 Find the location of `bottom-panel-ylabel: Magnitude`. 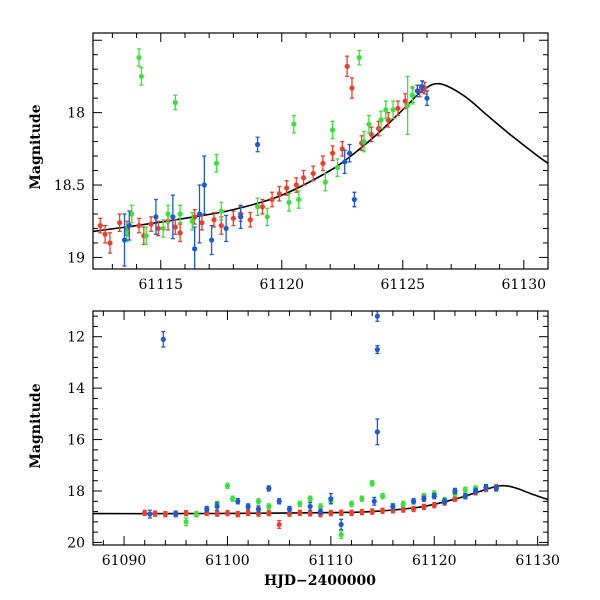

bottom-panel-ylabel: Magnitude is located at coordinates (36, 425).